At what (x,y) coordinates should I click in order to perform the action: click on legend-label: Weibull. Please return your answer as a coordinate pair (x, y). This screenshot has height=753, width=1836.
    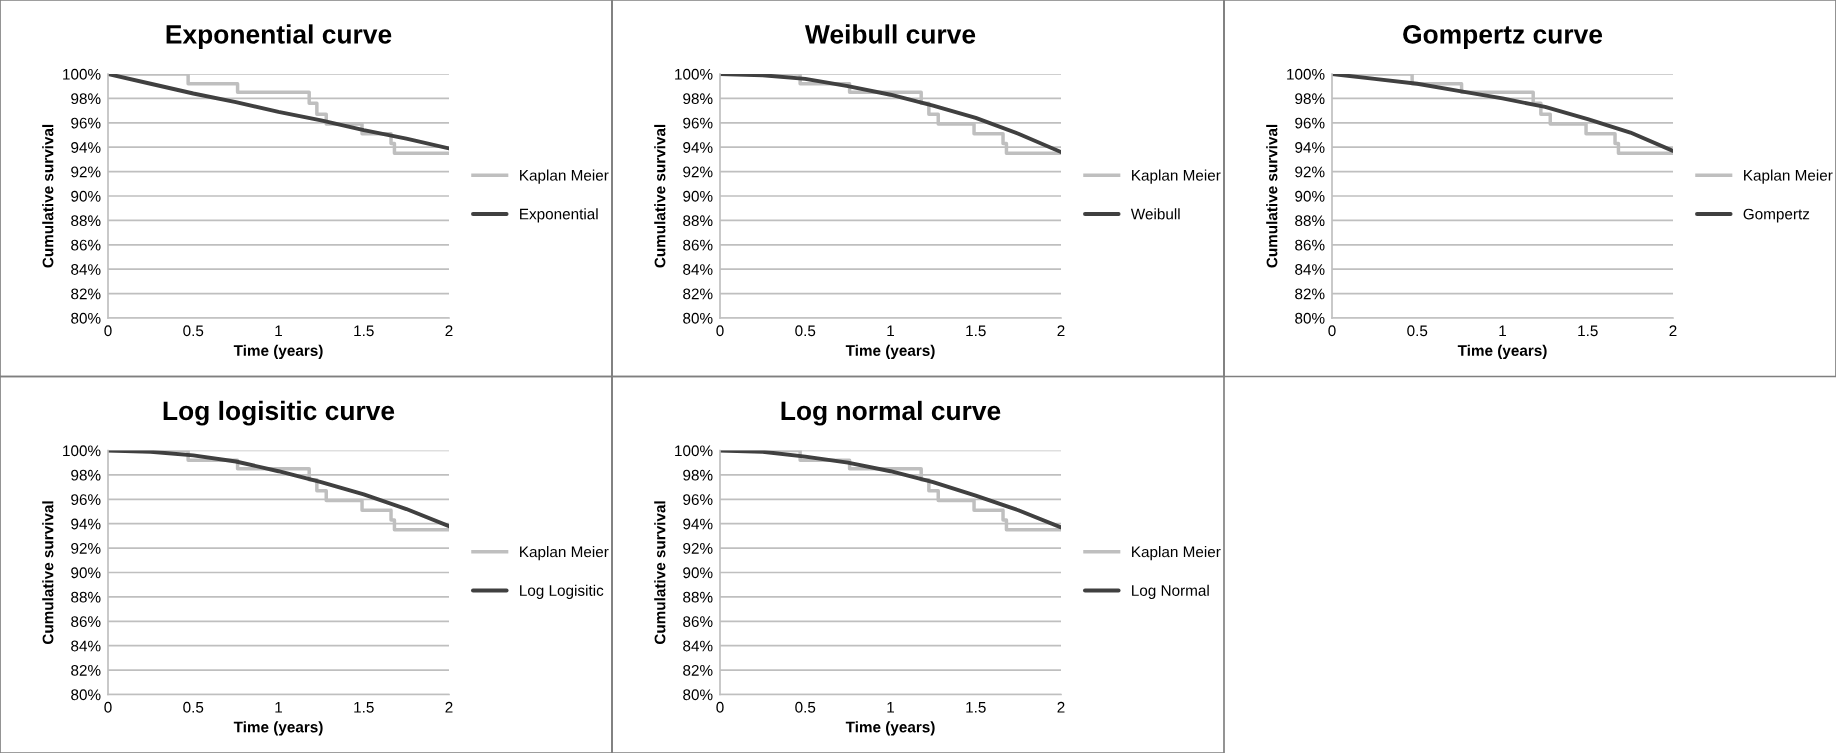
    Looking at the image, I should click on (1155, 214).